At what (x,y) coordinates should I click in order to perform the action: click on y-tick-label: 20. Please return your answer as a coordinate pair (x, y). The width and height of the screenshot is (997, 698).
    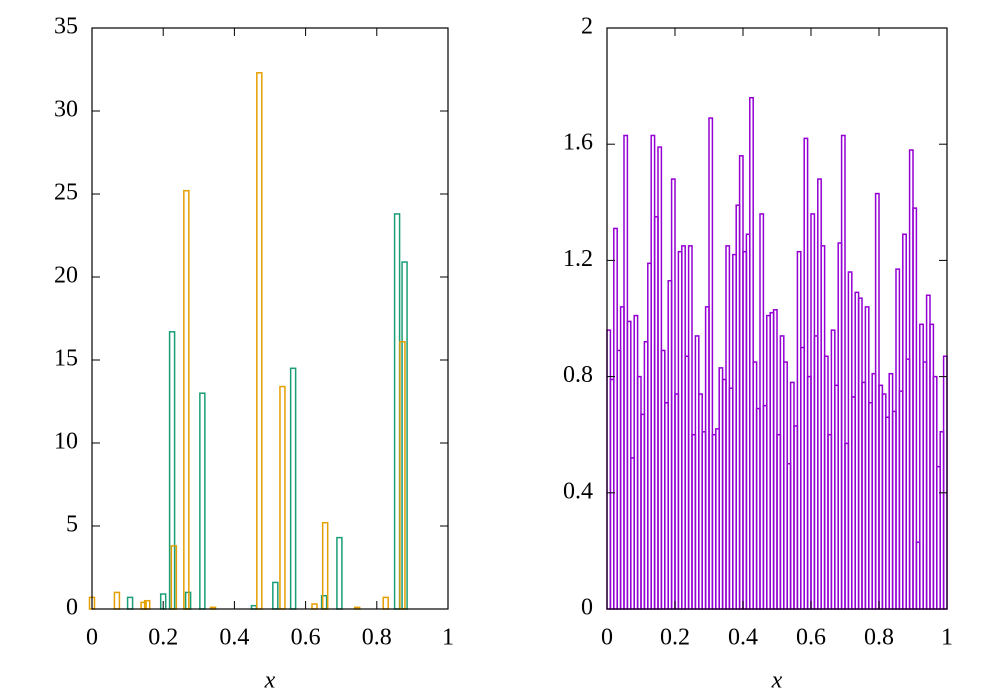
    Looking at the image, I should click on (66, 276).